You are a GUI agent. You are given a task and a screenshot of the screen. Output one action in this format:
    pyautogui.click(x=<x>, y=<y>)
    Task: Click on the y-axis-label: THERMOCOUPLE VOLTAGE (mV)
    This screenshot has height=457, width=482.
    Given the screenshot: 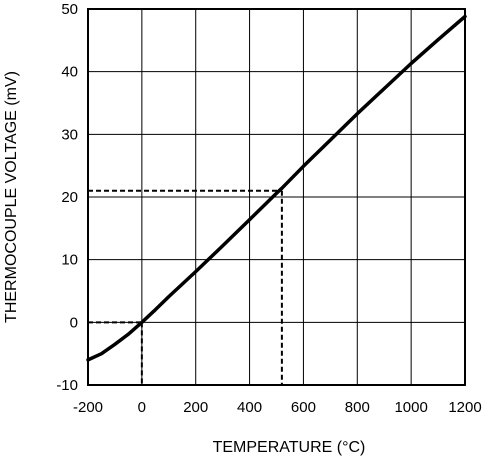 What is the action you would take?
    pyautogui.click(x=11, y=197)
    